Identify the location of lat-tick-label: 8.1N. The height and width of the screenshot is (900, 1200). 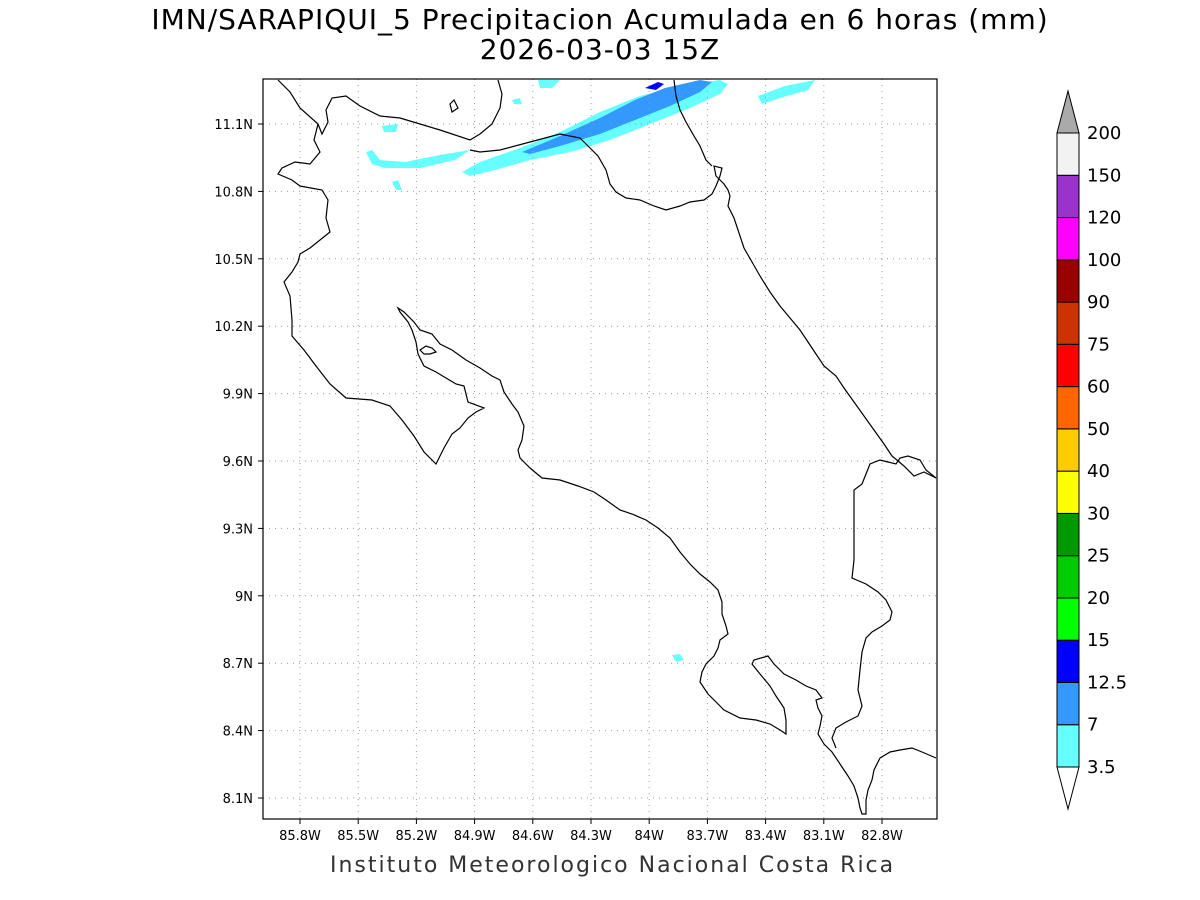
(238, 799).